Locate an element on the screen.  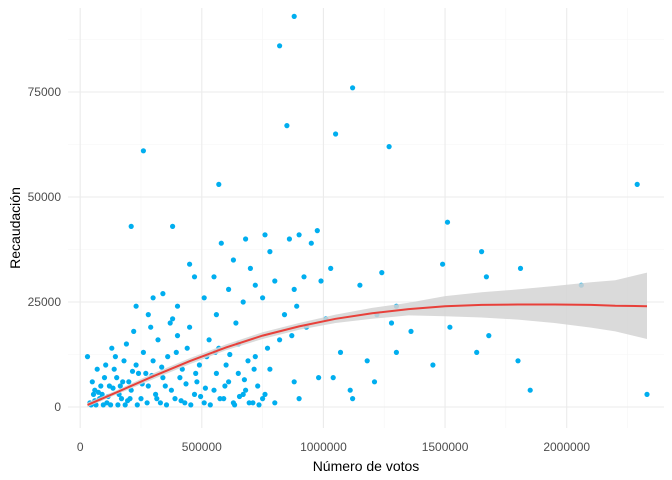
y-tick-label: 75000 is located at coordinates (45, 92).